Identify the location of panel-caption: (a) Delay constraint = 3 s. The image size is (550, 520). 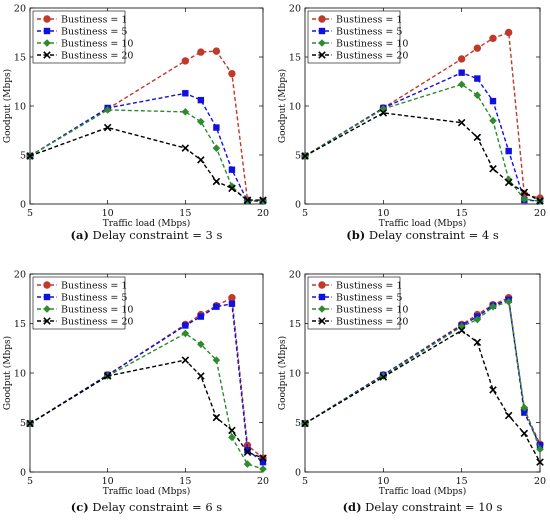
(147, 235).